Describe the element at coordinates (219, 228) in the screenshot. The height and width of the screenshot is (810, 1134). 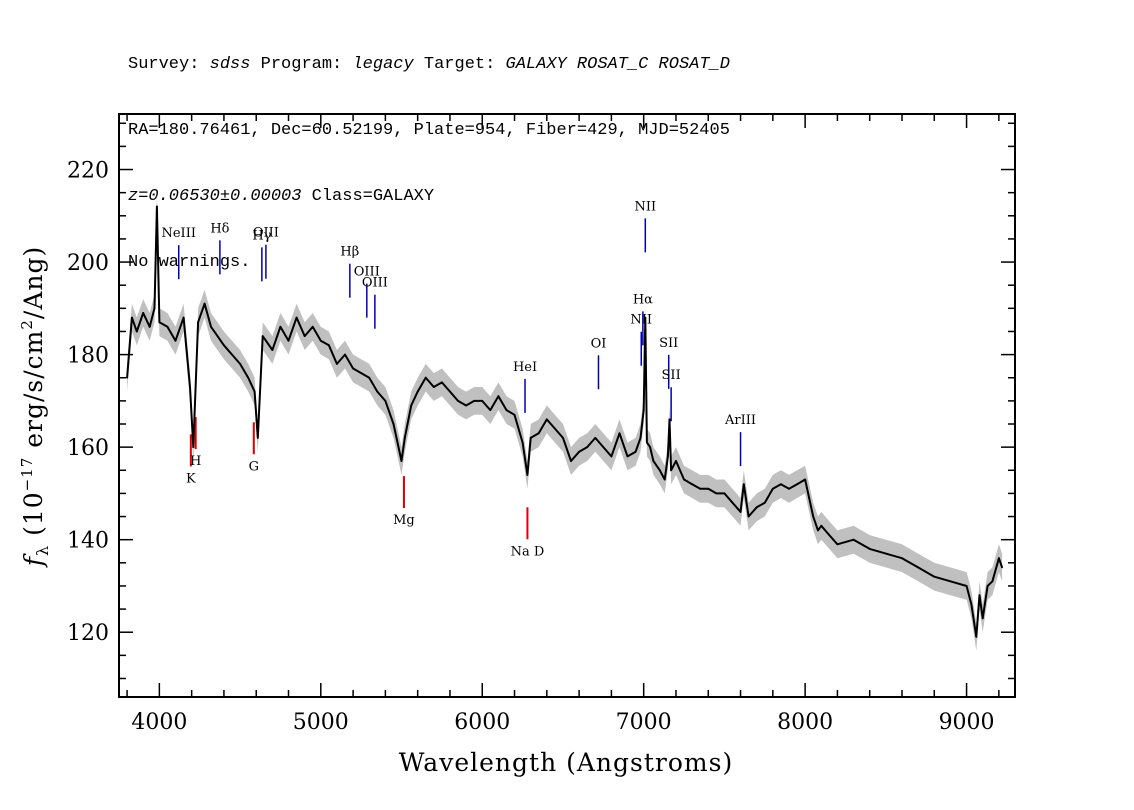
I see `emission-line-label: Hδ` at that location.